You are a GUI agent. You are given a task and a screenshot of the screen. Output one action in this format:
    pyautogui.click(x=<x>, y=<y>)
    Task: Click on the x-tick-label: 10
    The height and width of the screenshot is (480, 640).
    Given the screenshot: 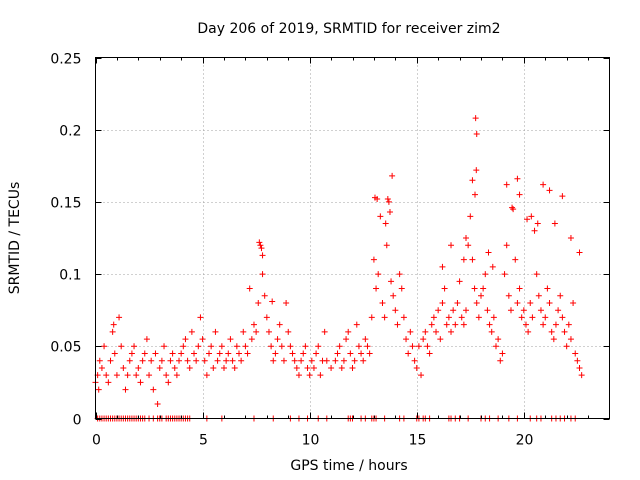 What is the action you would take?
    pyautogui.click(x=311, y=441)
    